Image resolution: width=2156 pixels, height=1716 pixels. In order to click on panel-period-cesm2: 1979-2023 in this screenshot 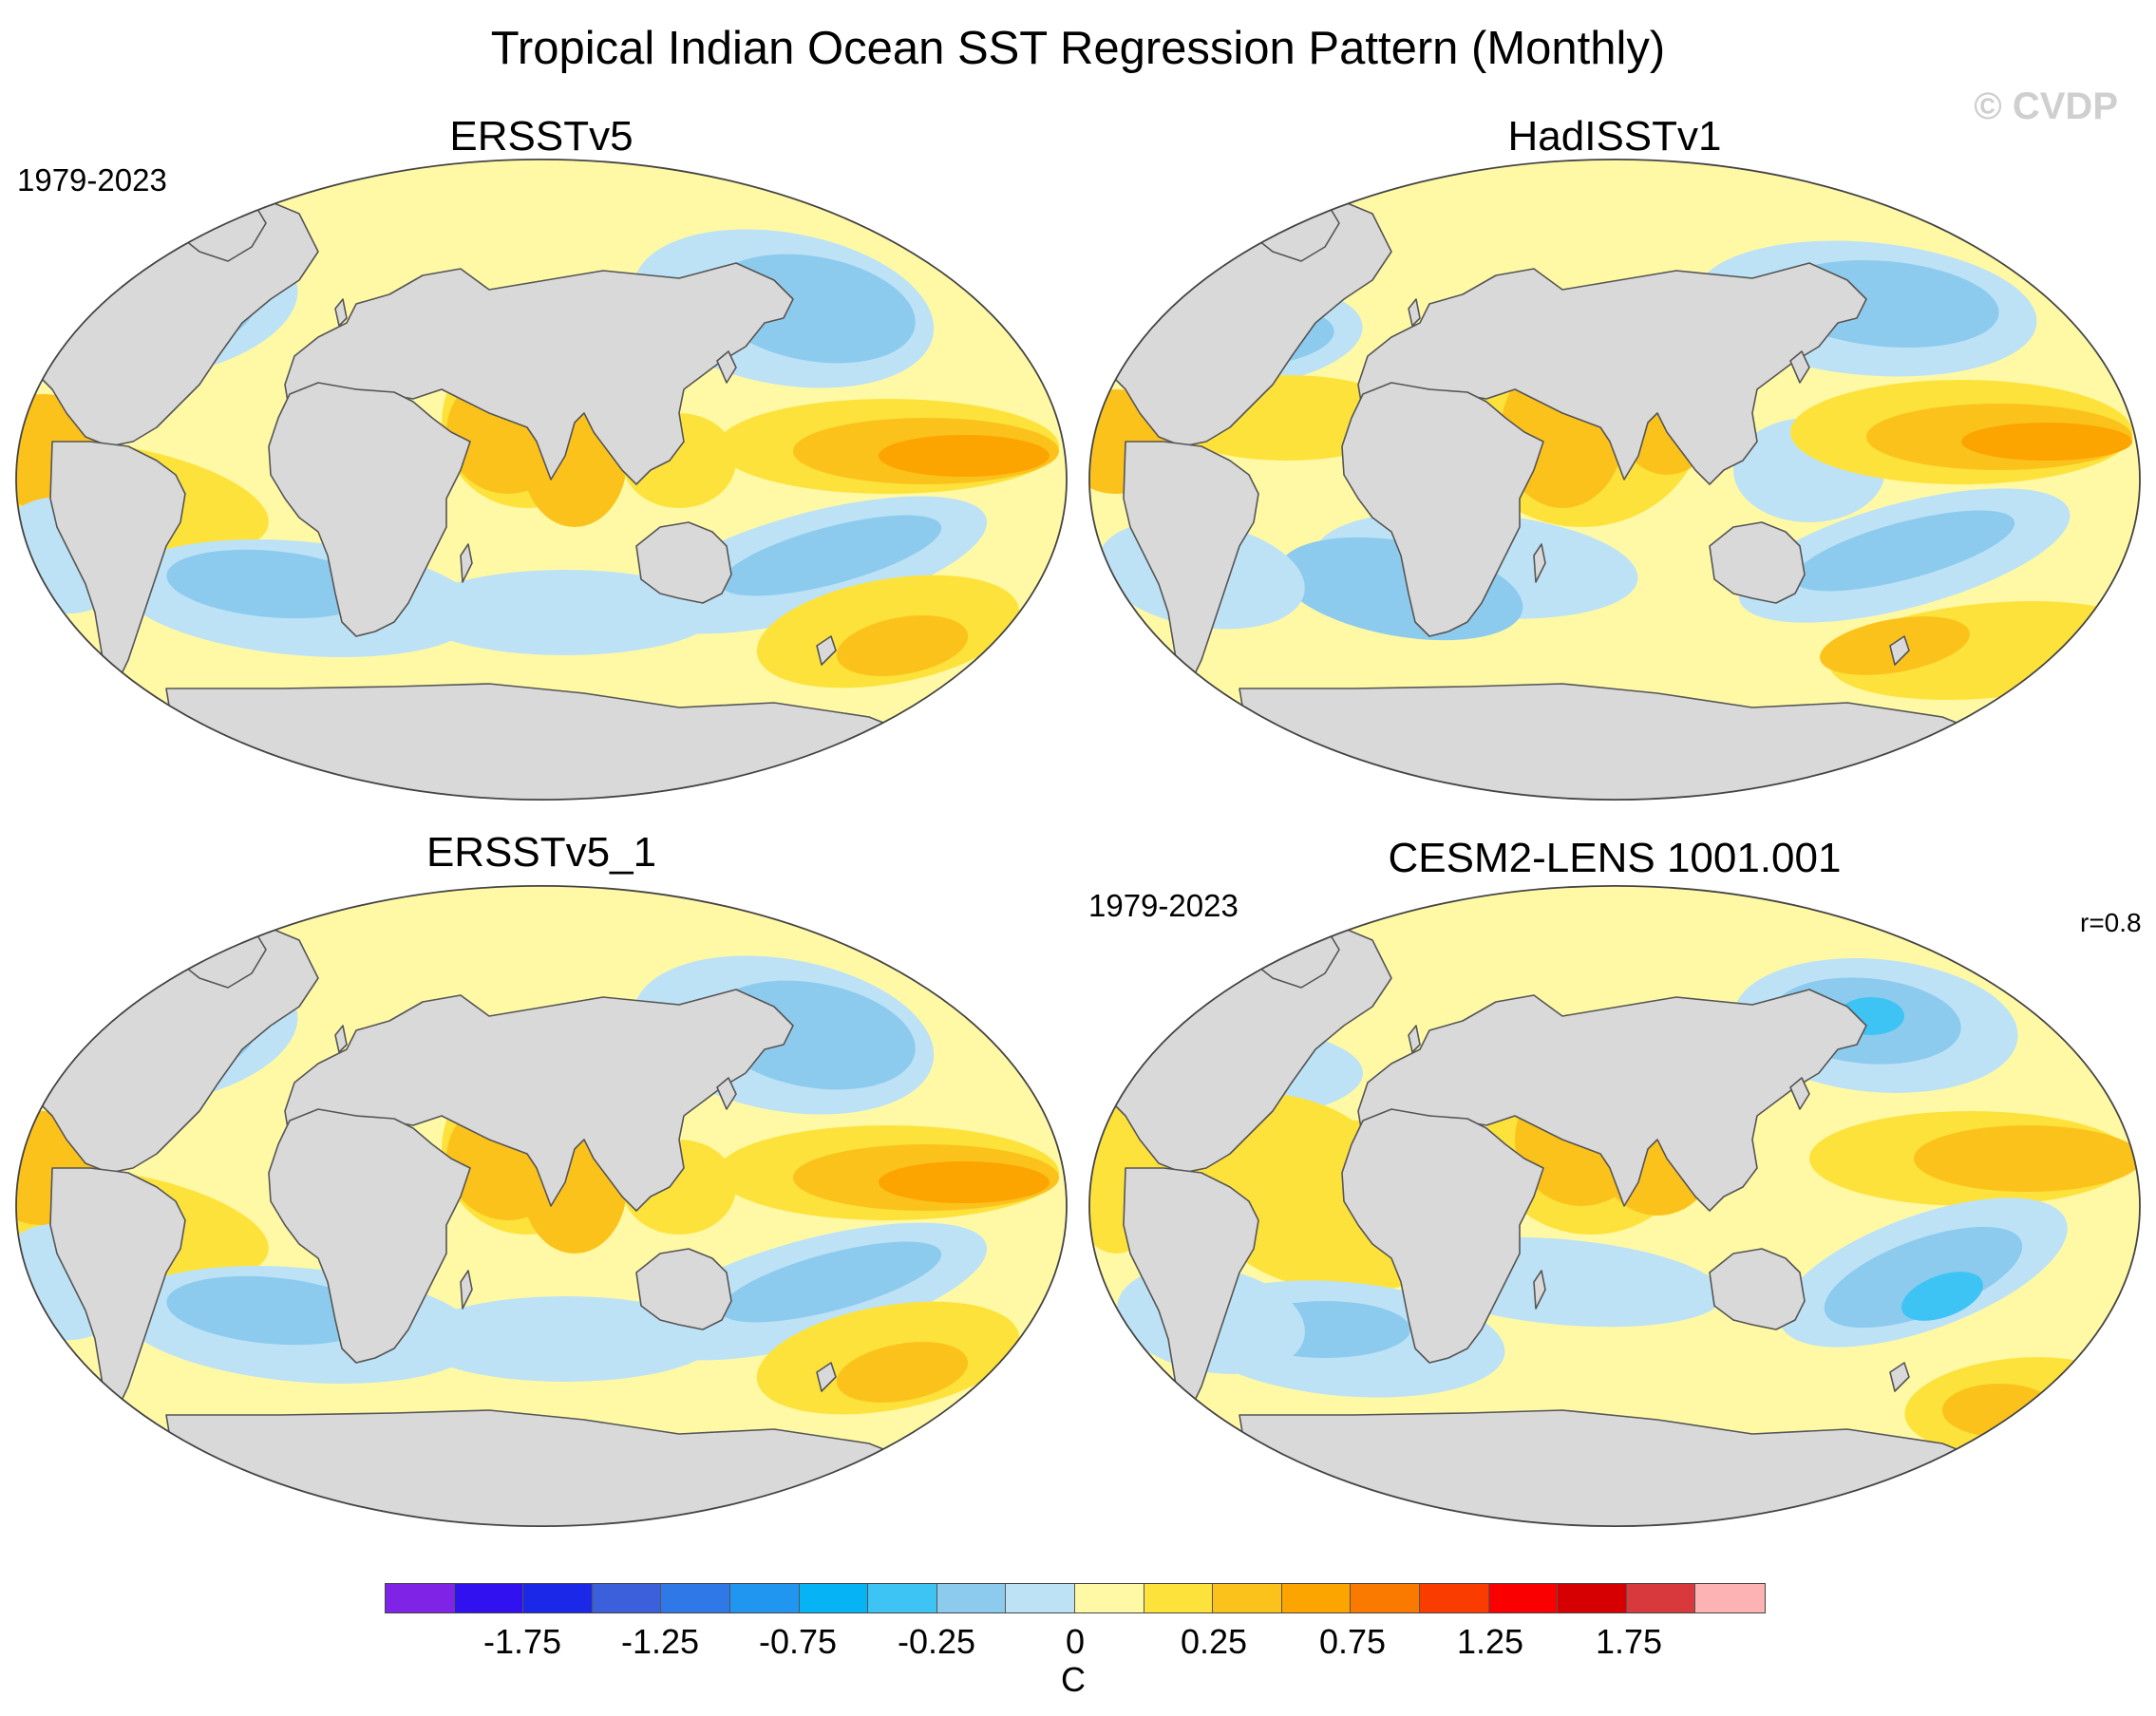, I will do `click(1163, 905)`.